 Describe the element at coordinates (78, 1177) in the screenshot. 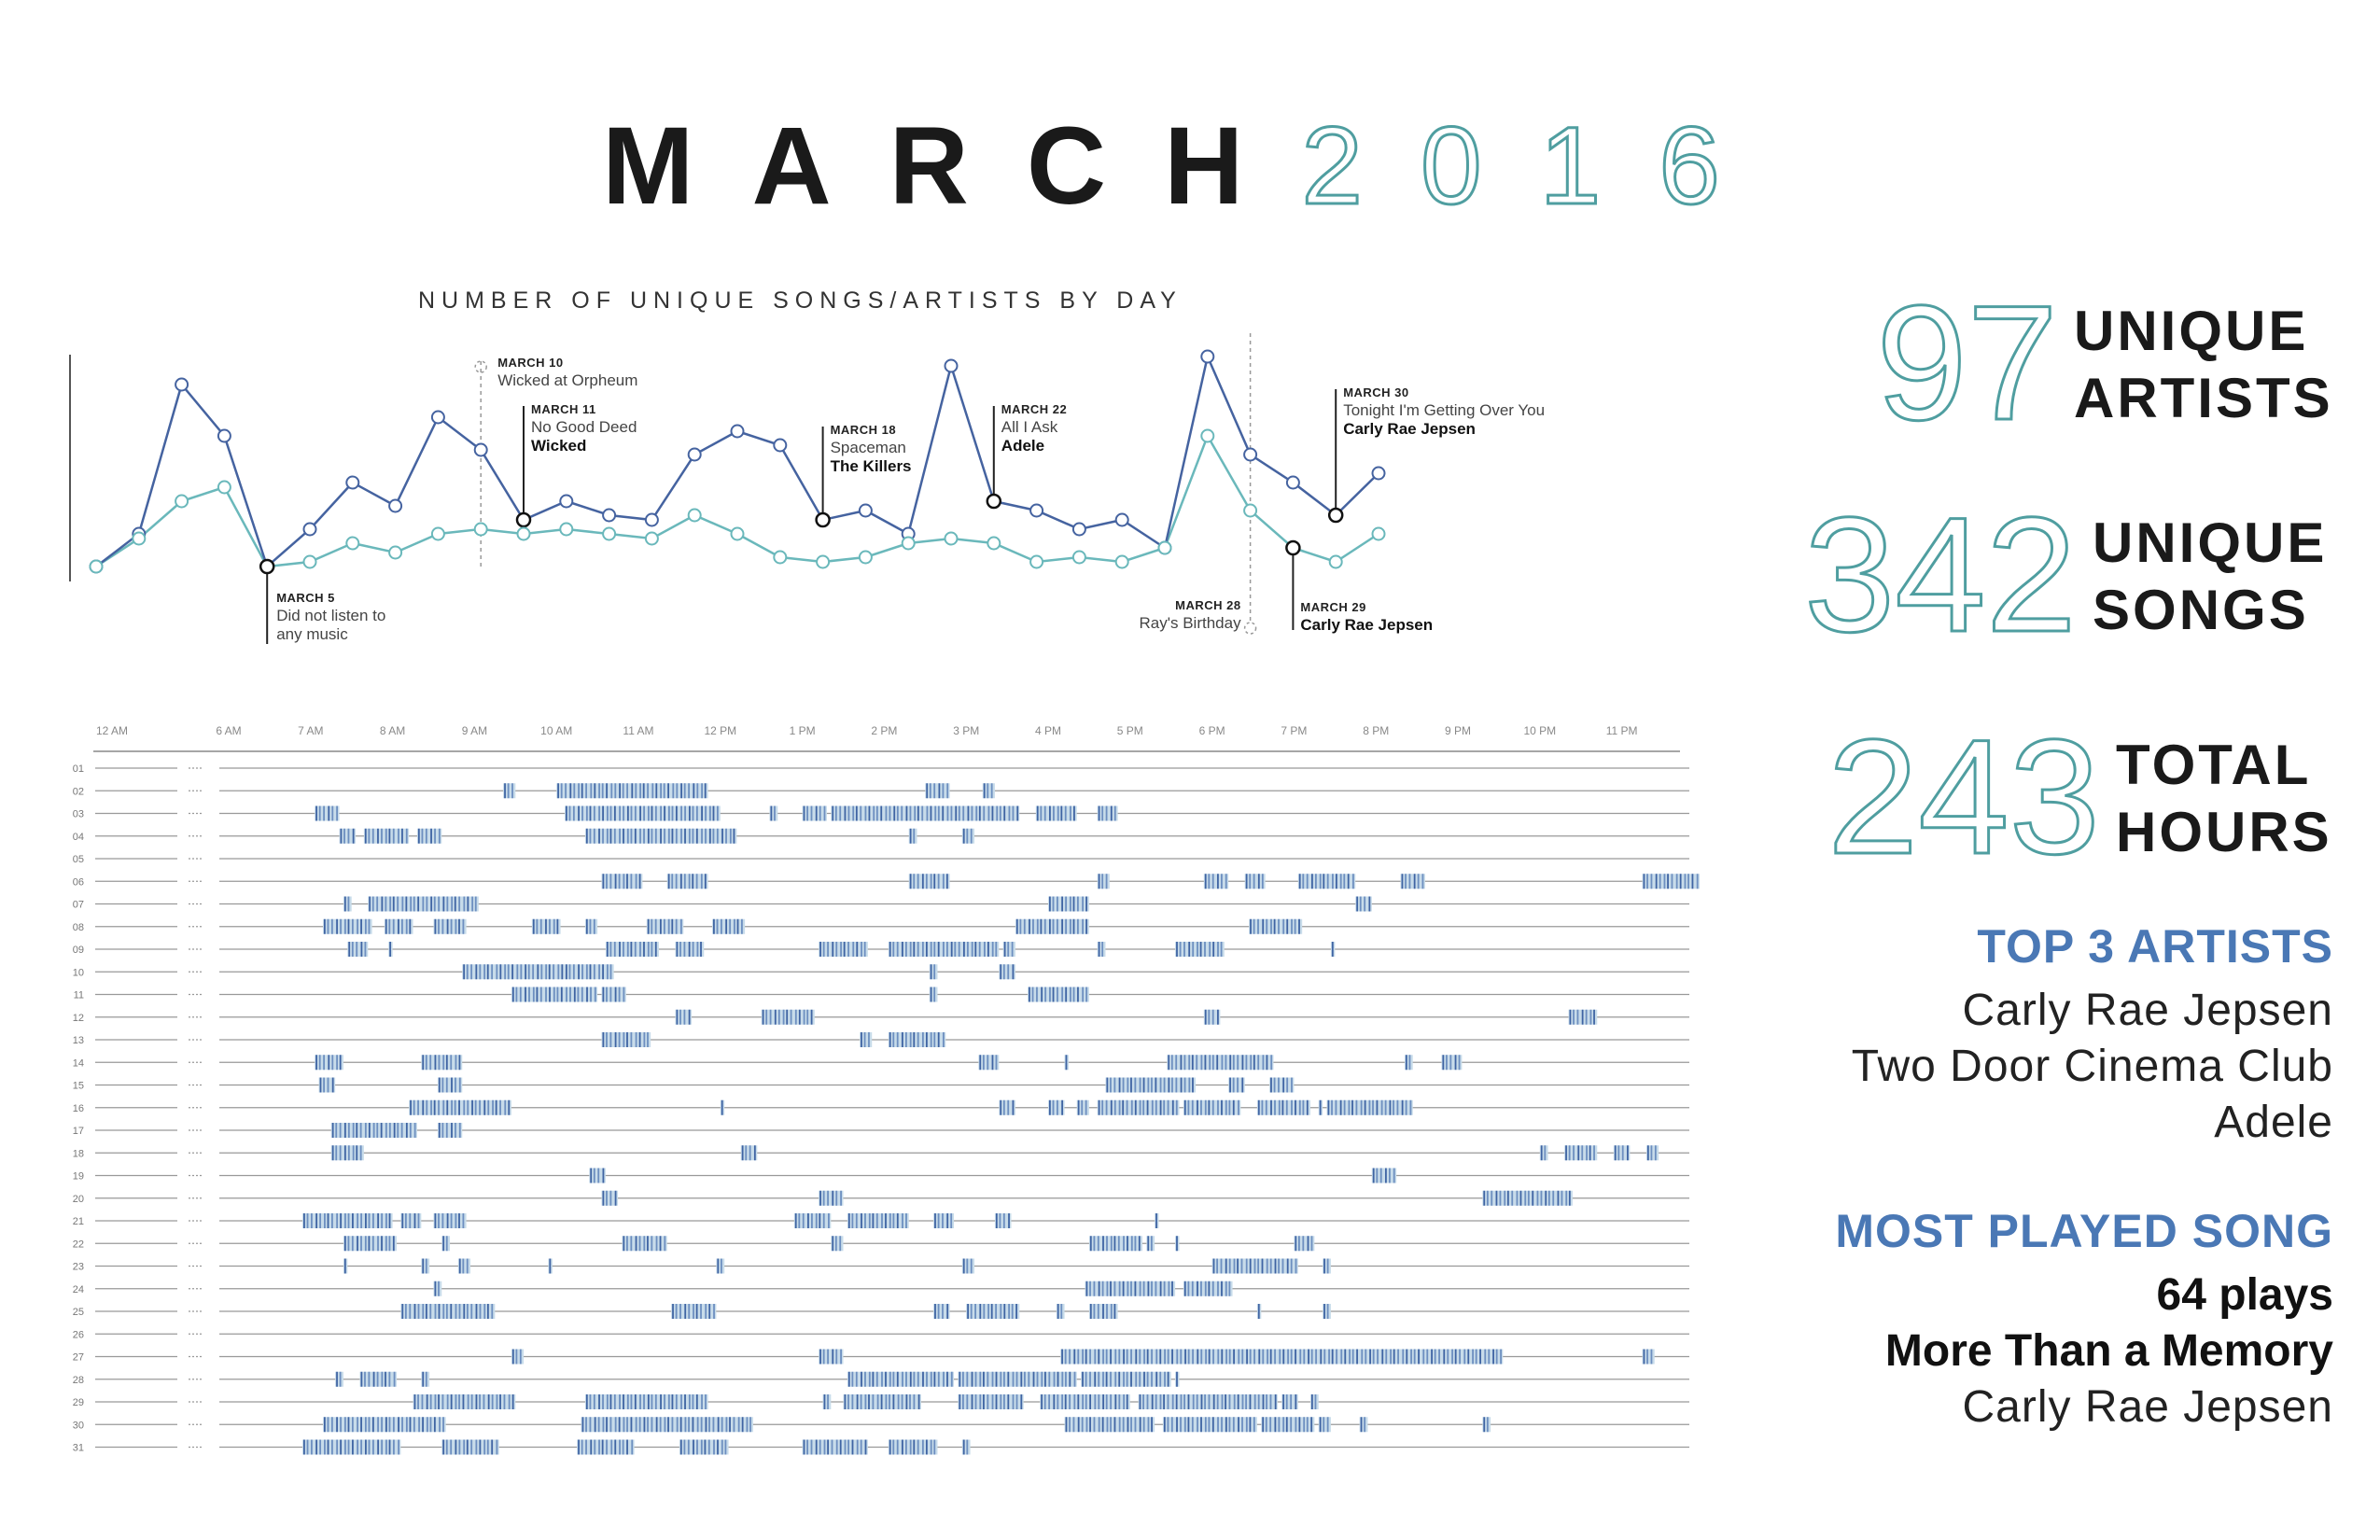

I see `day-label-19: 19` at that location.